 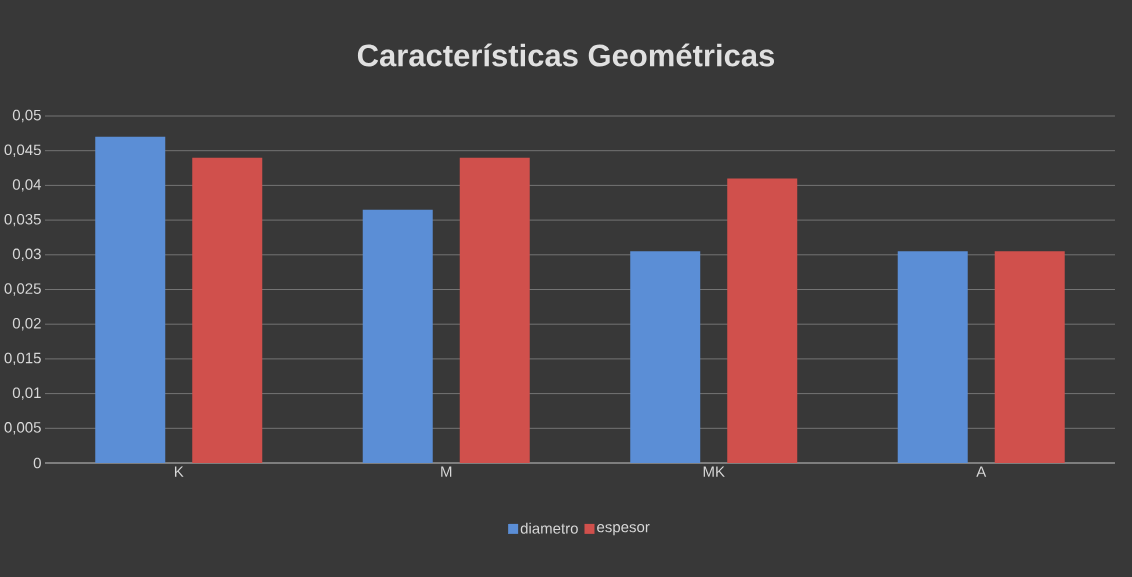 What do you see at coordinates (27, 185) in the screenshot?
I see `y-tick-label: 0,04` at bounding box center [27, 185].